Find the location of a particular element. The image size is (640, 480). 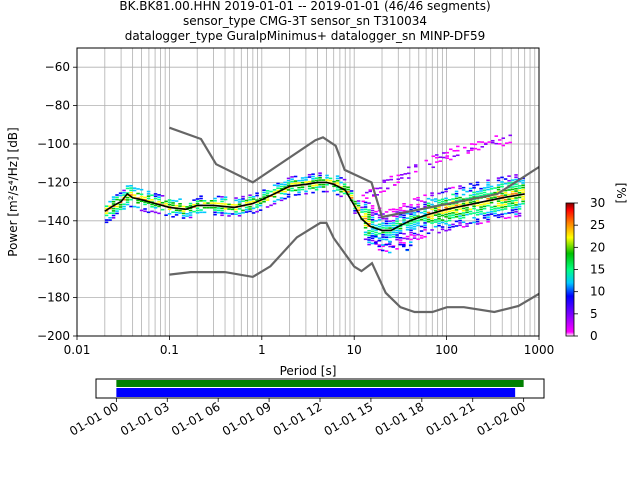

timeline-tick-label: 01-01 06 is located at coordinates (196, 418).